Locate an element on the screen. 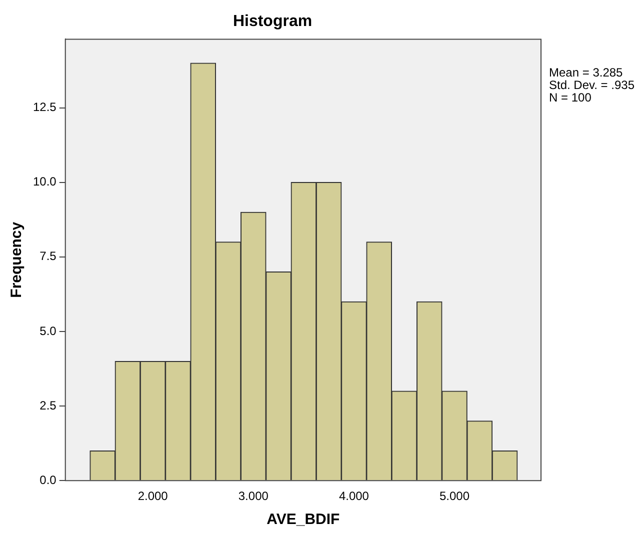 Image resolution: width=641 pixels, height=537 pixels. chart-title: Histogram is located at coordinates (272, 21).